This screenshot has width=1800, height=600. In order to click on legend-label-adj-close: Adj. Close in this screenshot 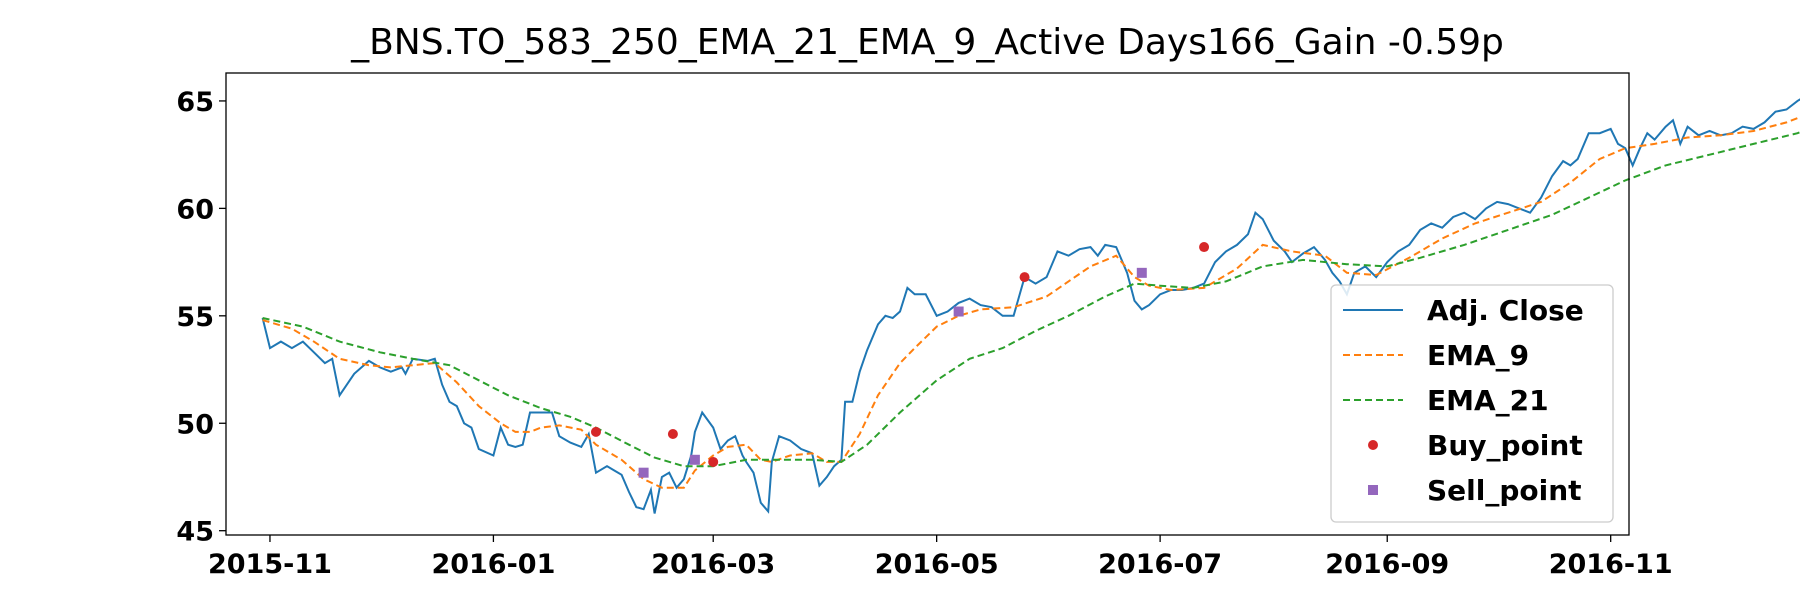, I will do `click(1505, 310)`.